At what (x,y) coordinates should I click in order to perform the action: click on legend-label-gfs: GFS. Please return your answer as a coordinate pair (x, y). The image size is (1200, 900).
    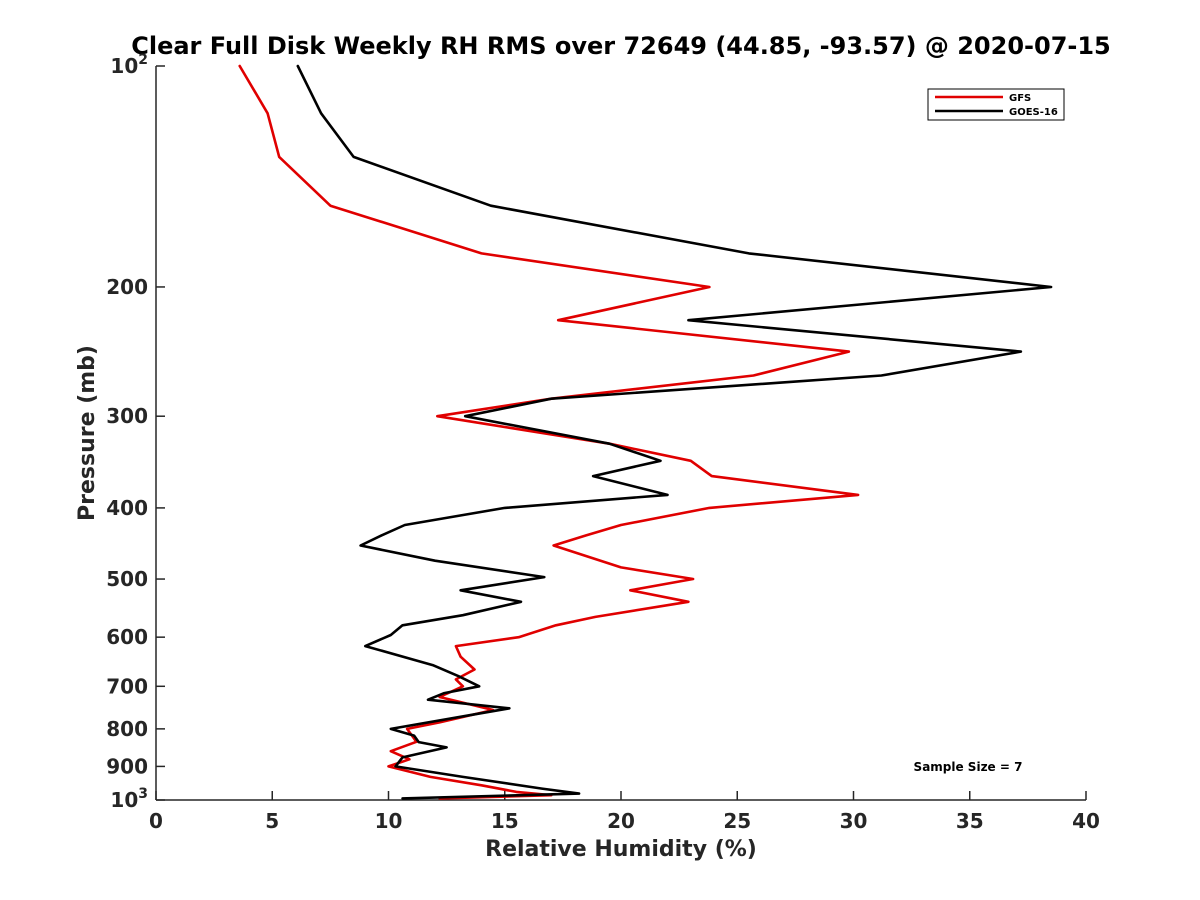
    Looking at the image, I should click on (1020, 98).